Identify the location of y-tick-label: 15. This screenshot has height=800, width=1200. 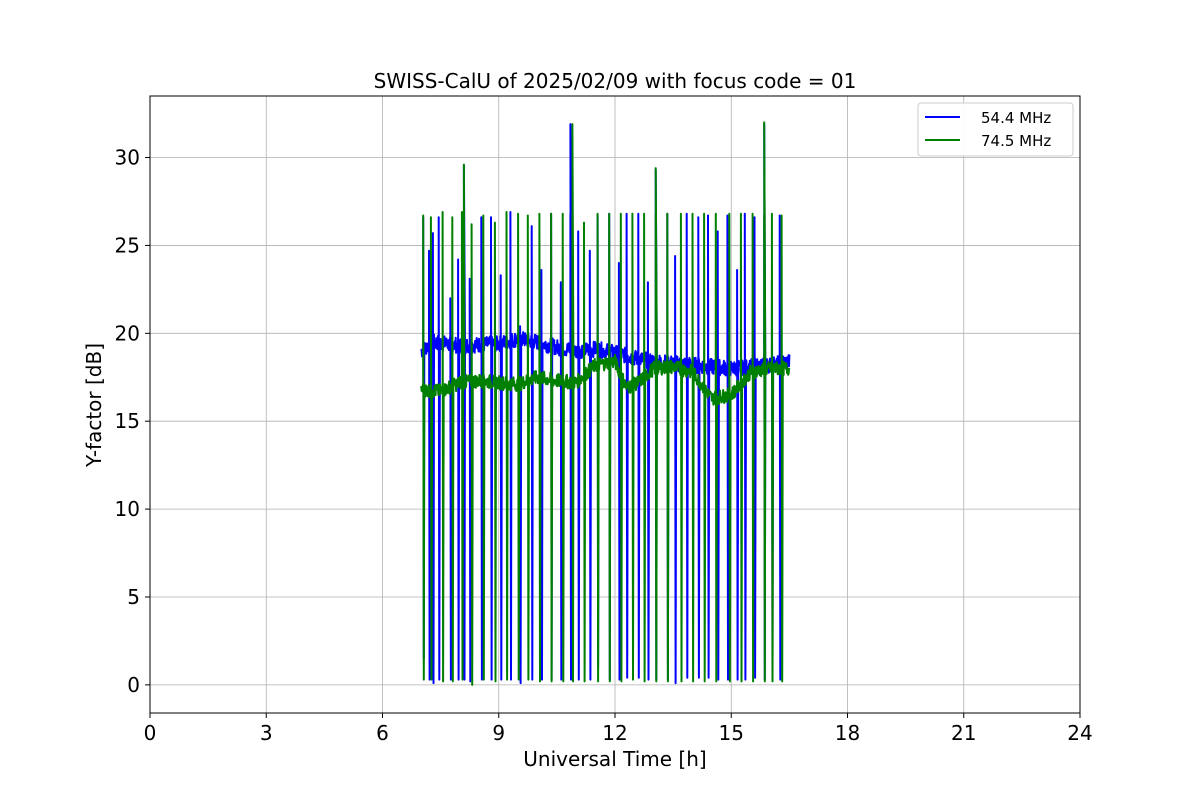
(127, 421).